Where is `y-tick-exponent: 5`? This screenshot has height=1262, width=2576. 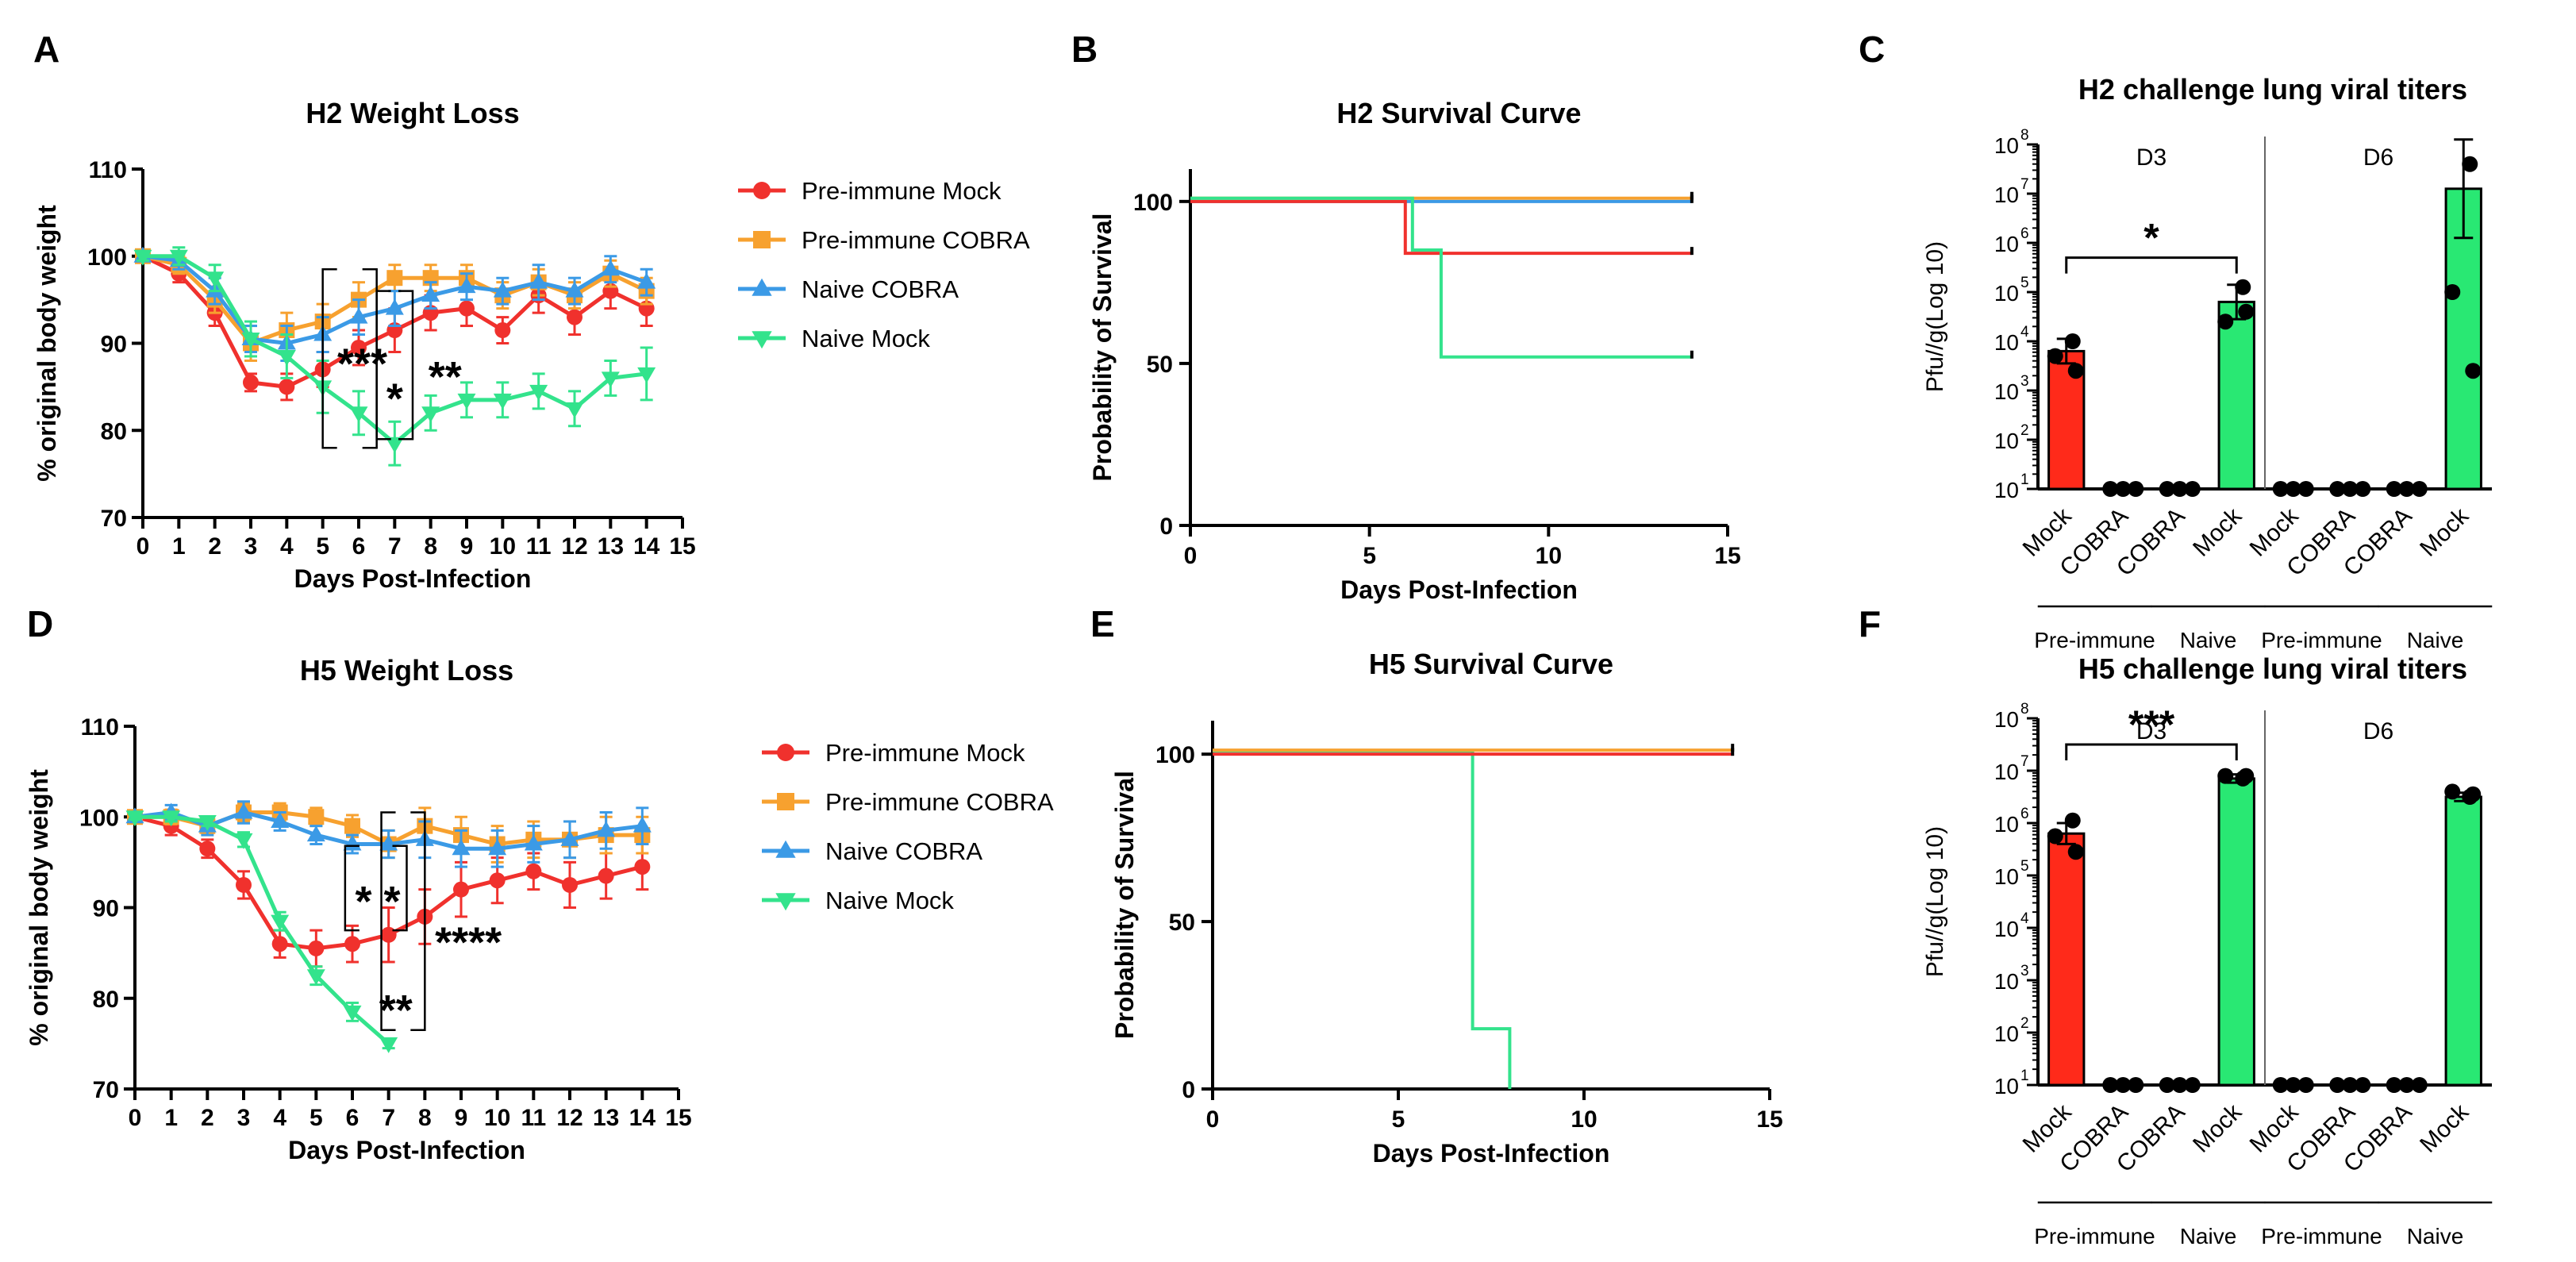 y-tick-exponent: 5 is located at coordinates (2024, 866).